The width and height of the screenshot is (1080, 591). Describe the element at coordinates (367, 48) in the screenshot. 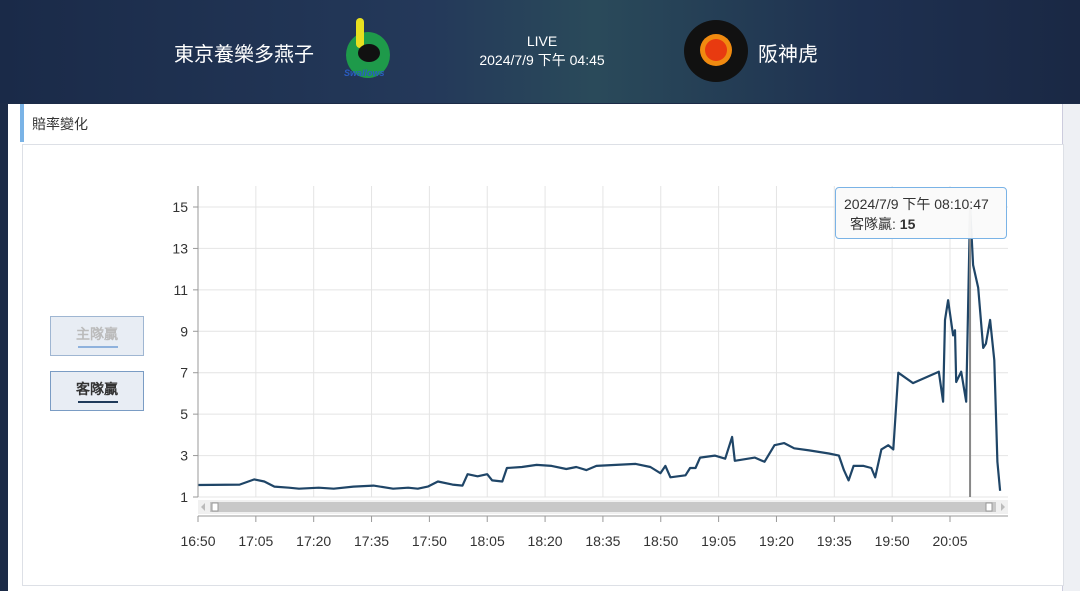

I see `swallows-logo-icon: Swallows` at that location.